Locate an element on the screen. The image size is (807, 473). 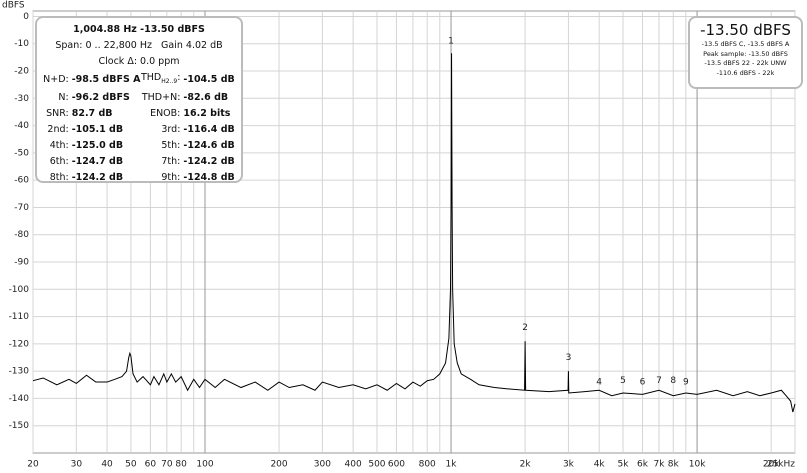
x-tick-label: 100 is located at coordinates (204, 465).